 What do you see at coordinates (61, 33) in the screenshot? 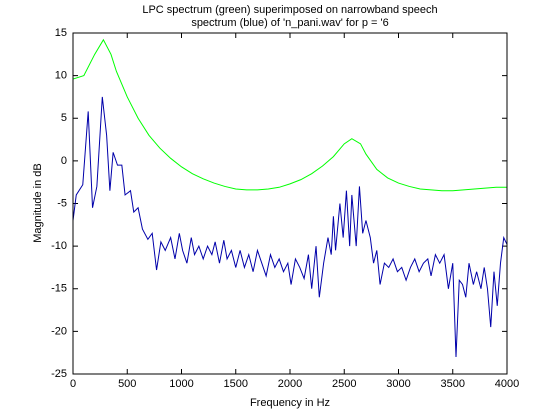
I see `y-tick-label: 15` at bounding box center [61, 33].